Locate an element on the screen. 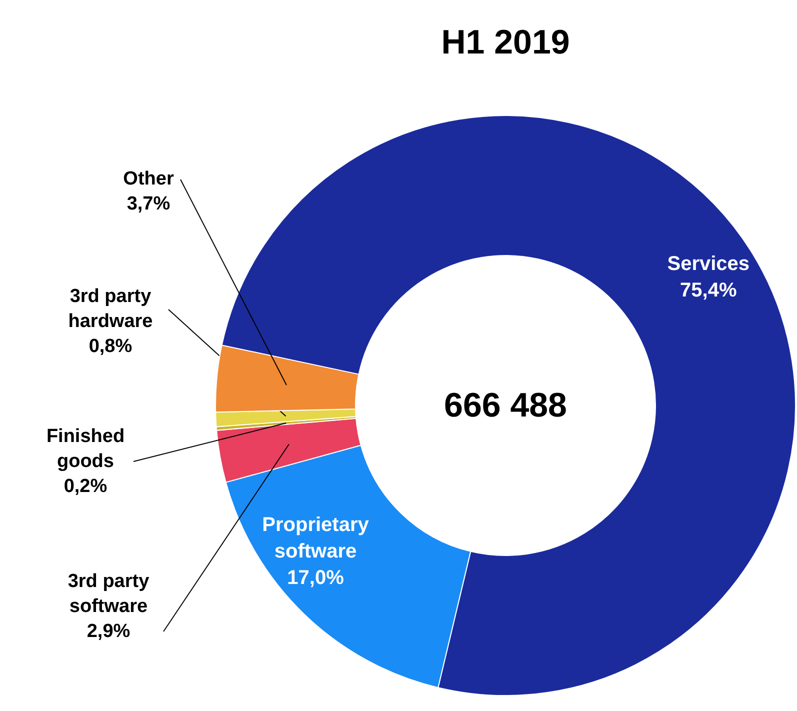 This screenshot has width=797, height=711. slice-label: Proprietary software is located at coordinates (316, 538).